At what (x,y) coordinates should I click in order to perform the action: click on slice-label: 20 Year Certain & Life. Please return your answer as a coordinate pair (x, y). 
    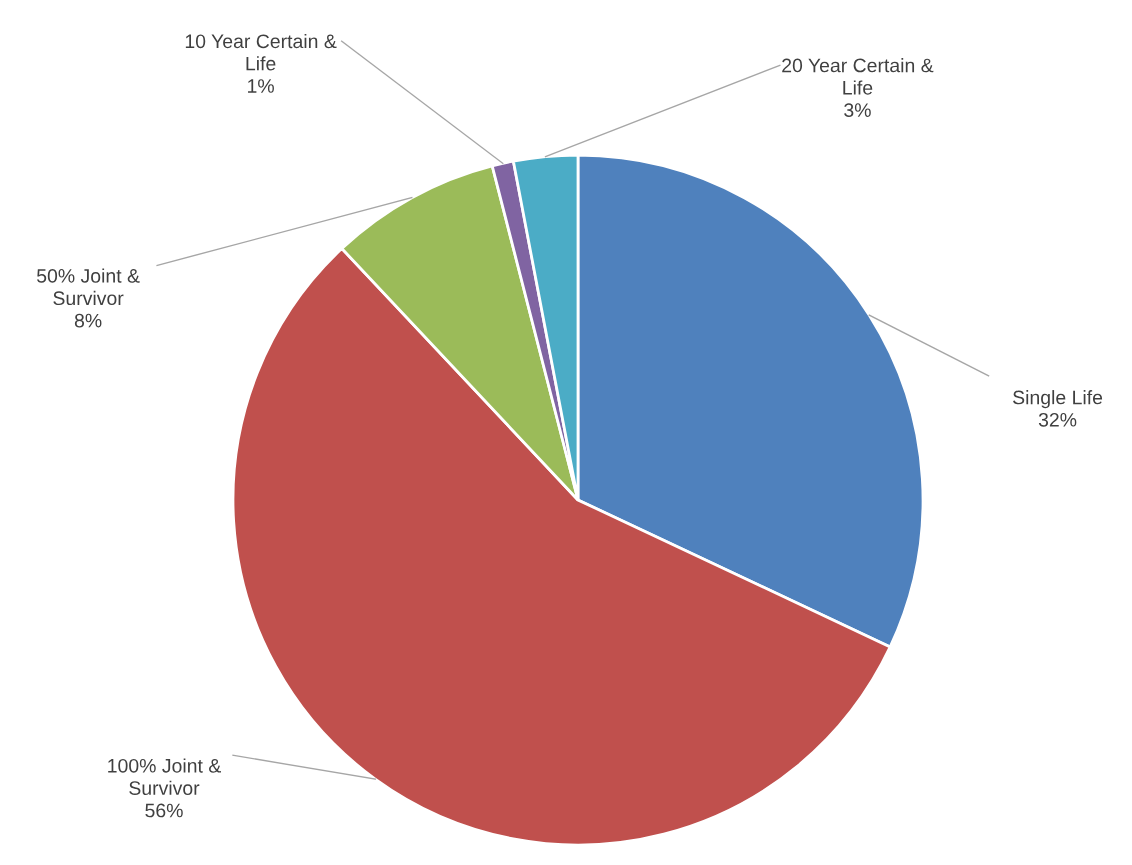
    Looking at the image, I should click on (858, 76).